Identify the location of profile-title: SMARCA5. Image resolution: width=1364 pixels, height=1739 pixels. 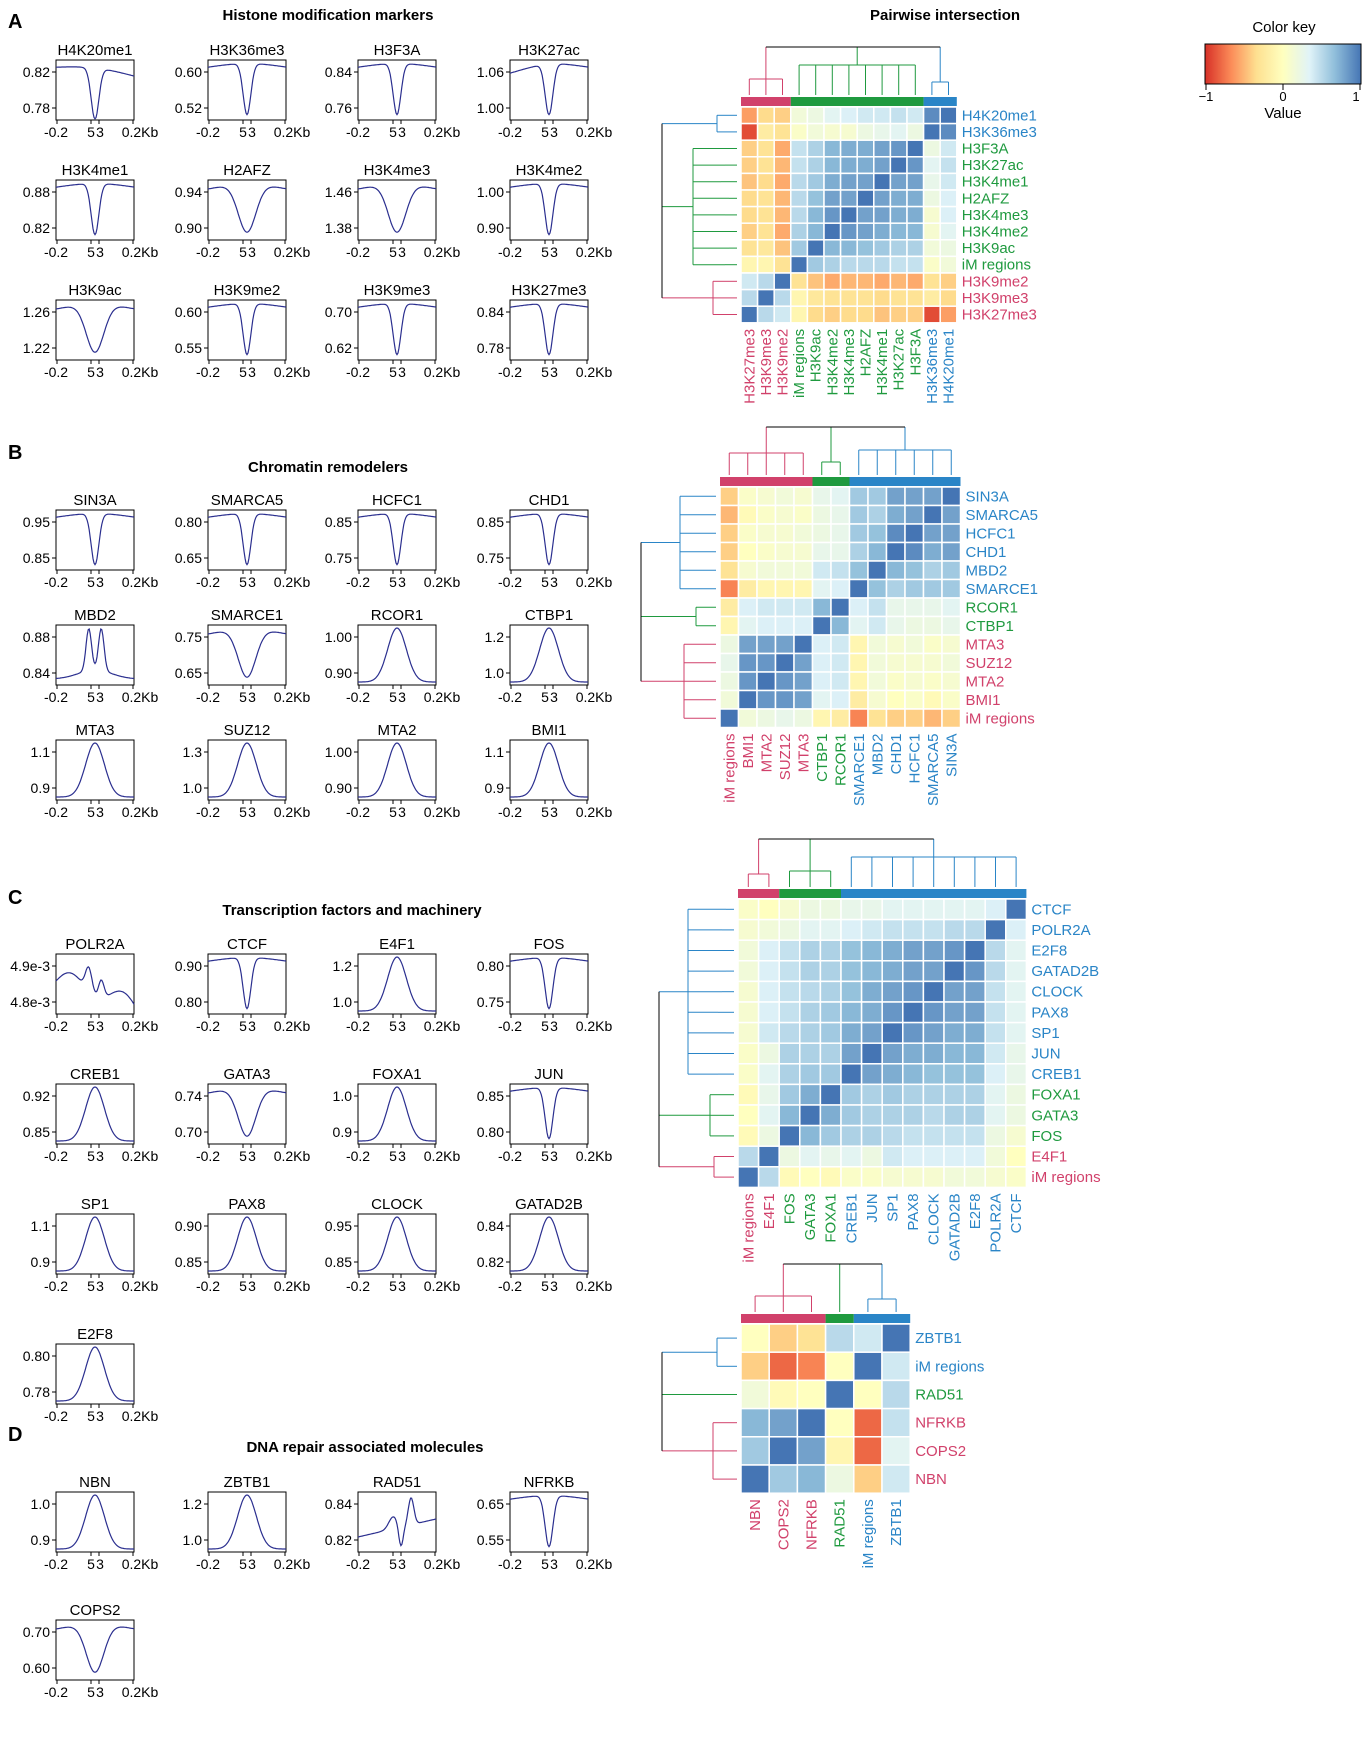
(247, 500).